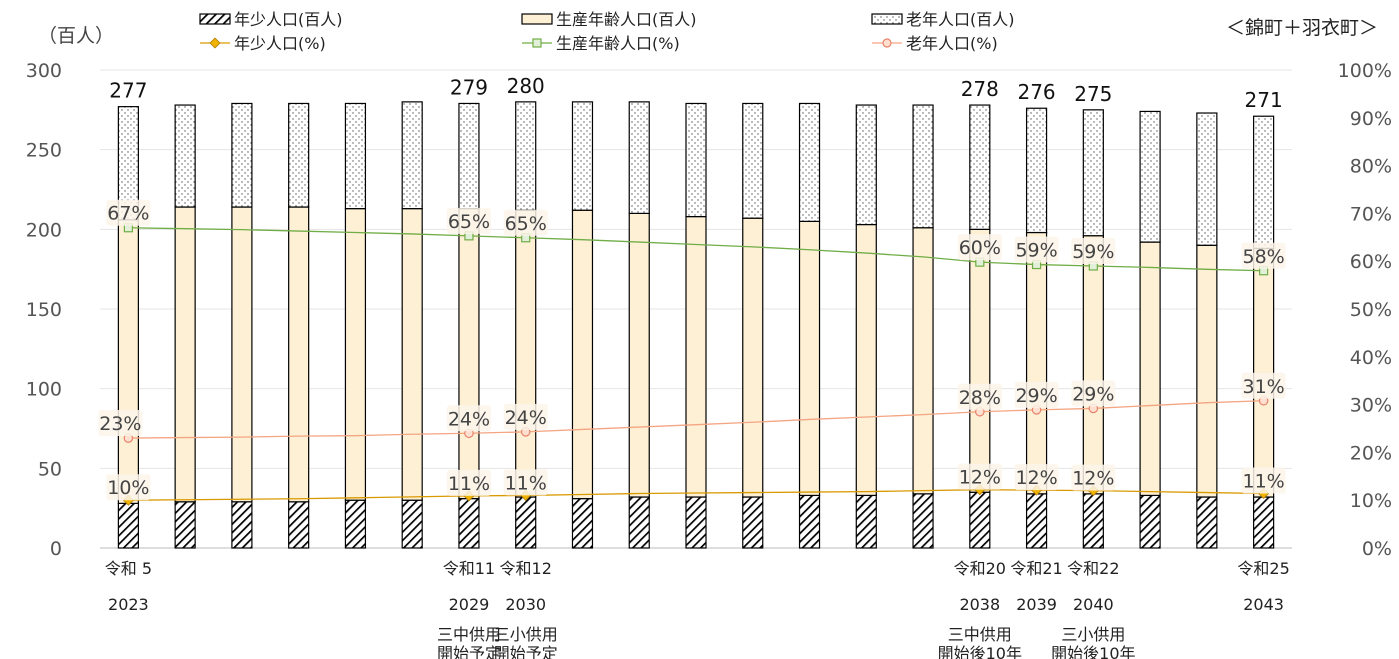 The image size is (1399, 659). I want to click on total-label: 279, so click(469, 87).